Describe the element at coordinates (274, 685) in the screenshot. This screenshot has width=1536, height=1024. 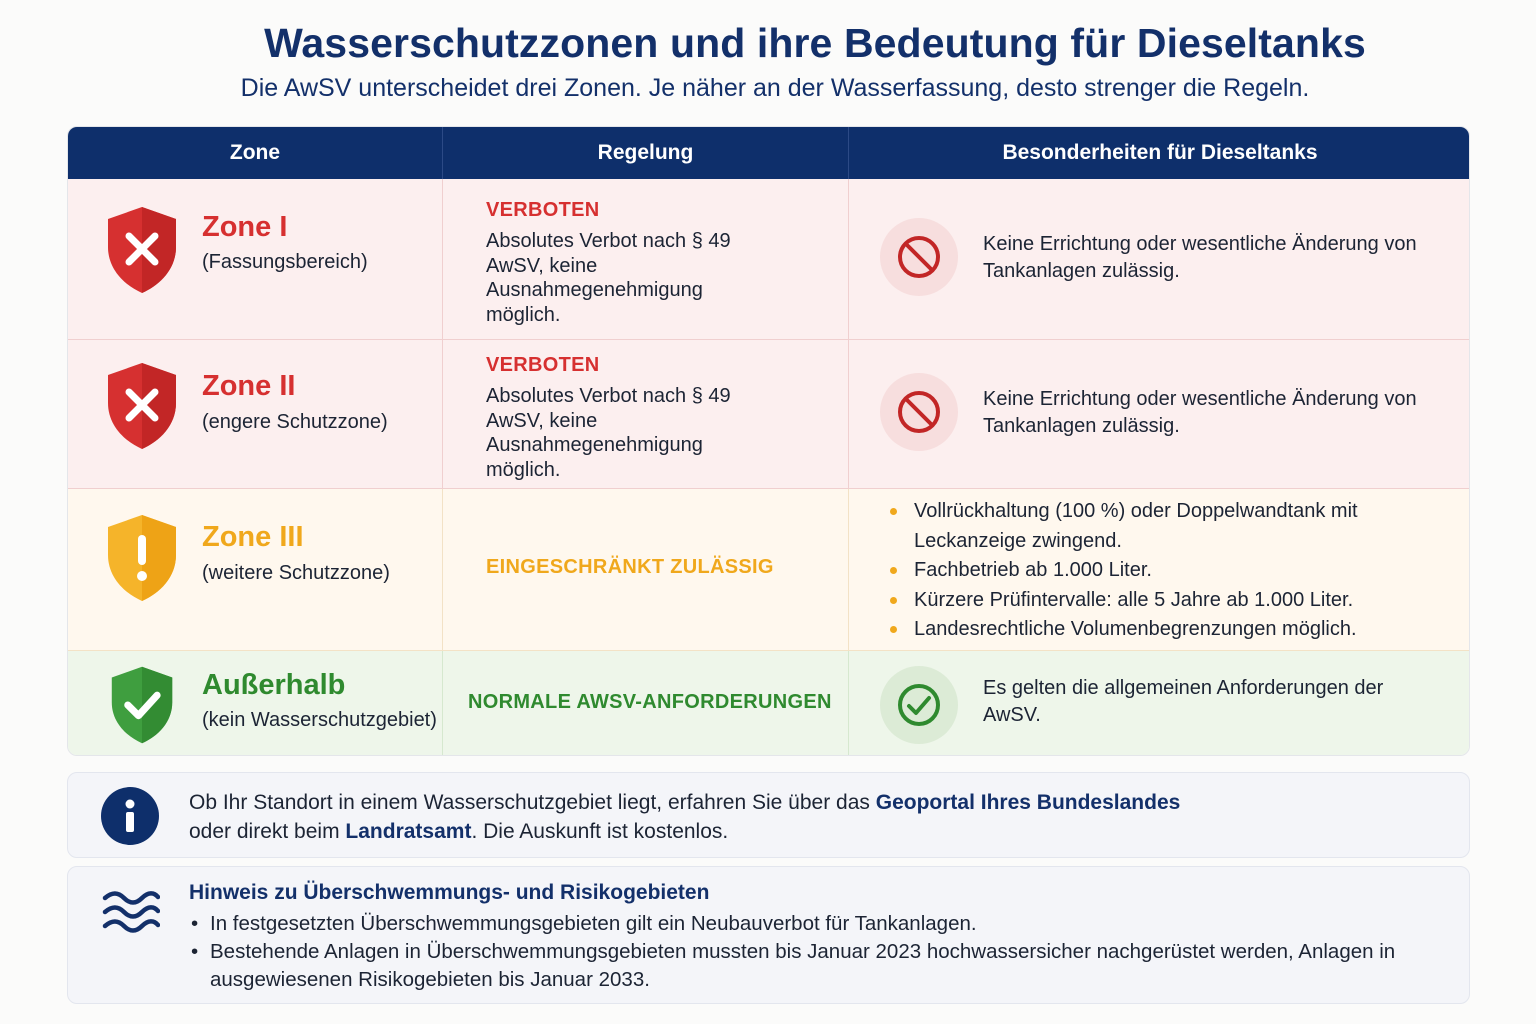
I see `zone-name: Außerhalb` at that location.